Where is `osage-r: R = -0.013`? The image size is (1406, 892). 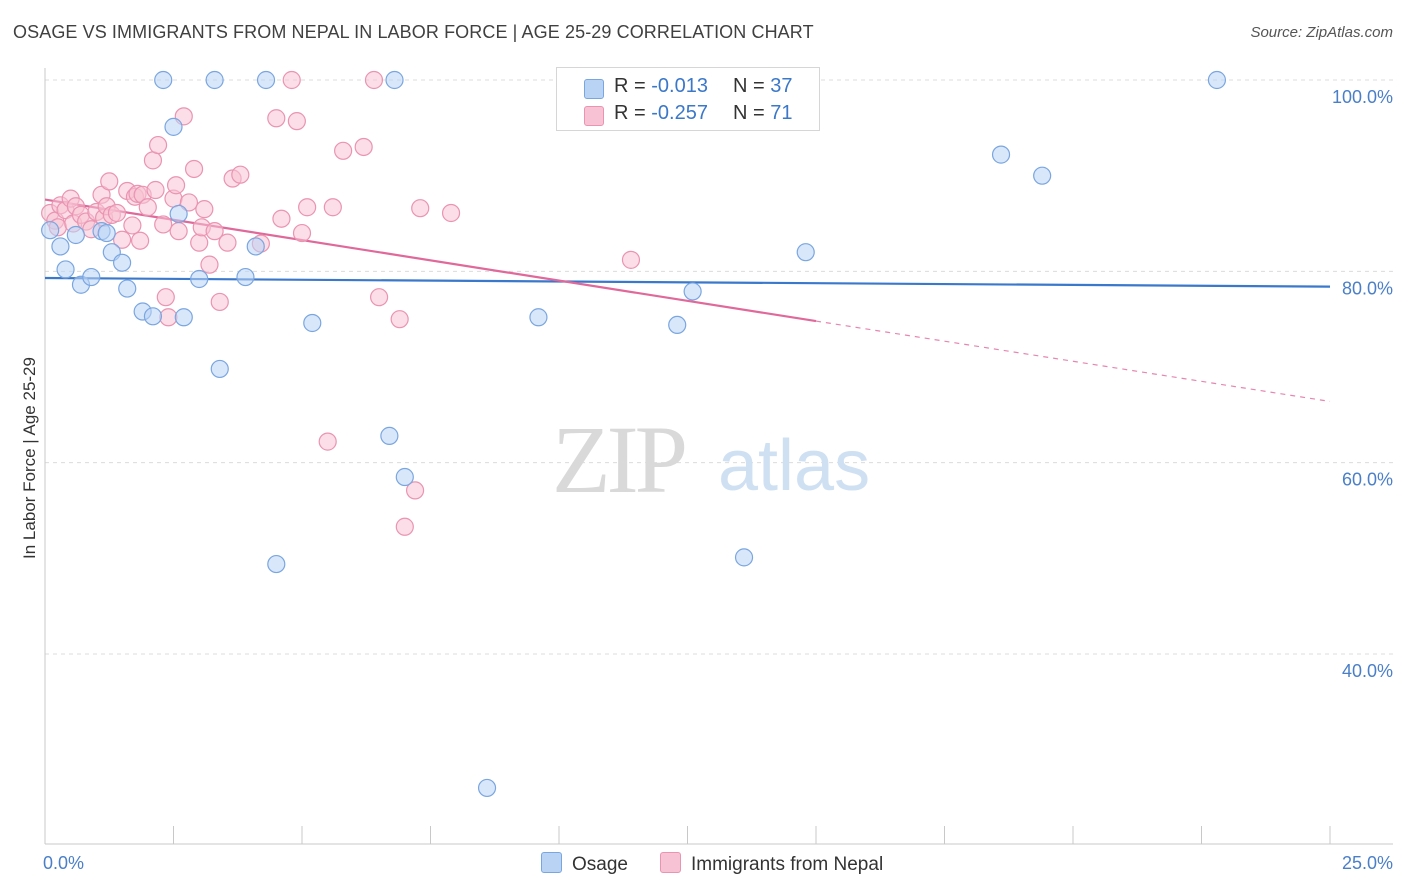 osage-r: R = -0.013 is located at coordinates (661, 86).